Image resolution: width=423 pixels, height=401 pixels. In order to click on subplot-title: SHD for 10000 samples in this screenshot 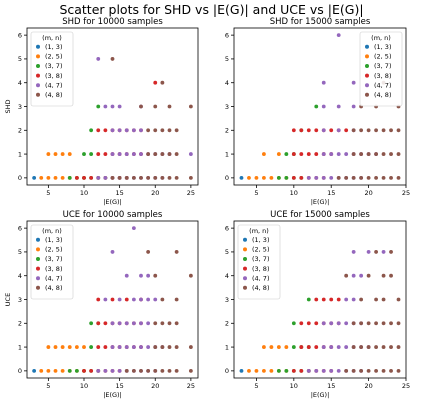, I will do `click(112, 22)`.